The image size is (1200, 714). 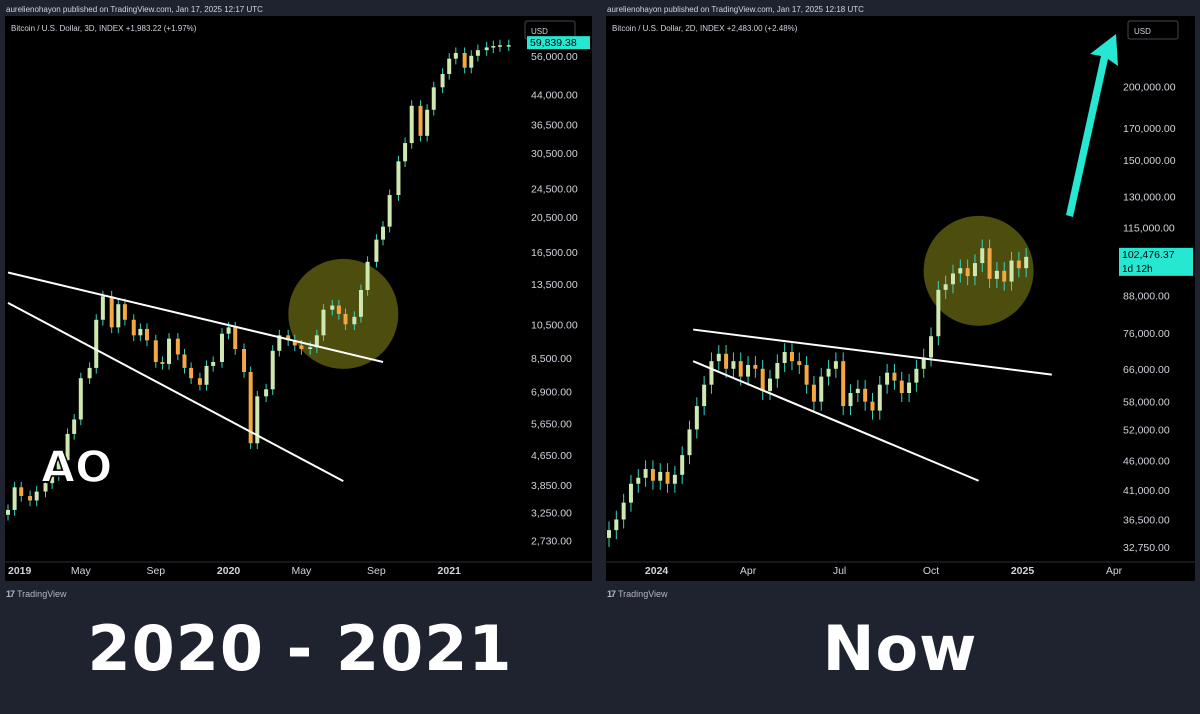 I want to click on y-tick-label: 3,850.00, so click(x=551, y=486).